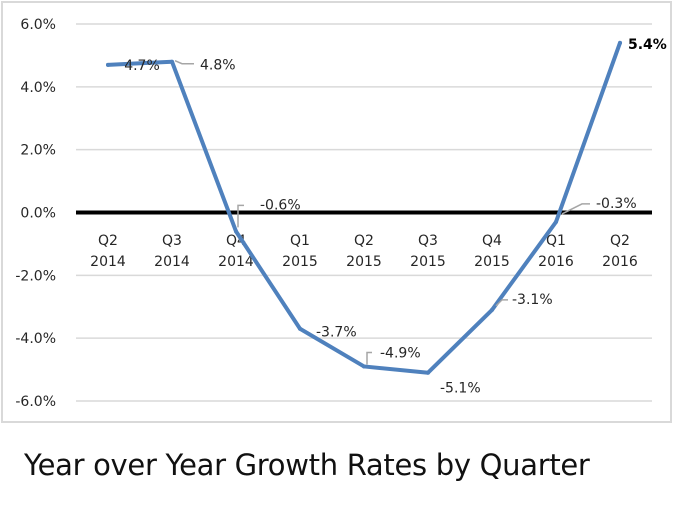  Describe the element at coordinates (38, 214) in the screenshot. I see `y-tick-label: 0.0%` at that location.